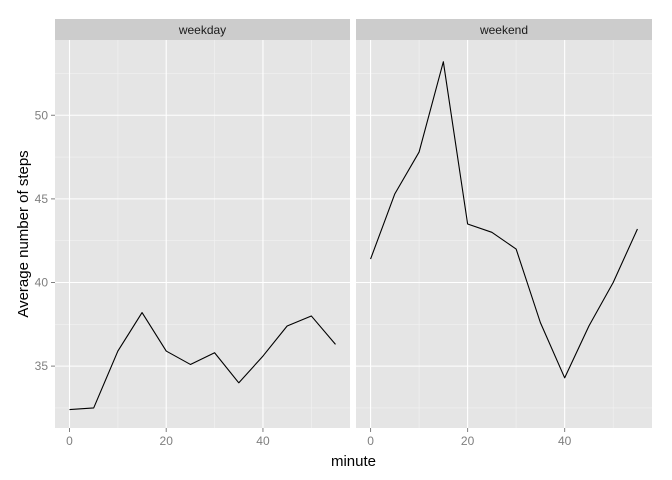 The height and width of the screenshot is (480, 672). What do you see at coordinates (42, 115) in the screenshot?
I see `y-tick-label: 50` at bounding box center [42, 115].